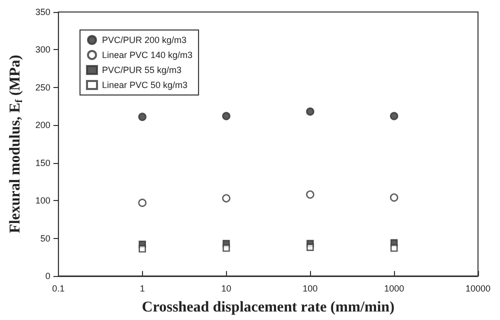 The image size is (500, 320). Describe the element at coordinates (42, 12) in the screenshot. I see `y-tick-label: 350` at that location.